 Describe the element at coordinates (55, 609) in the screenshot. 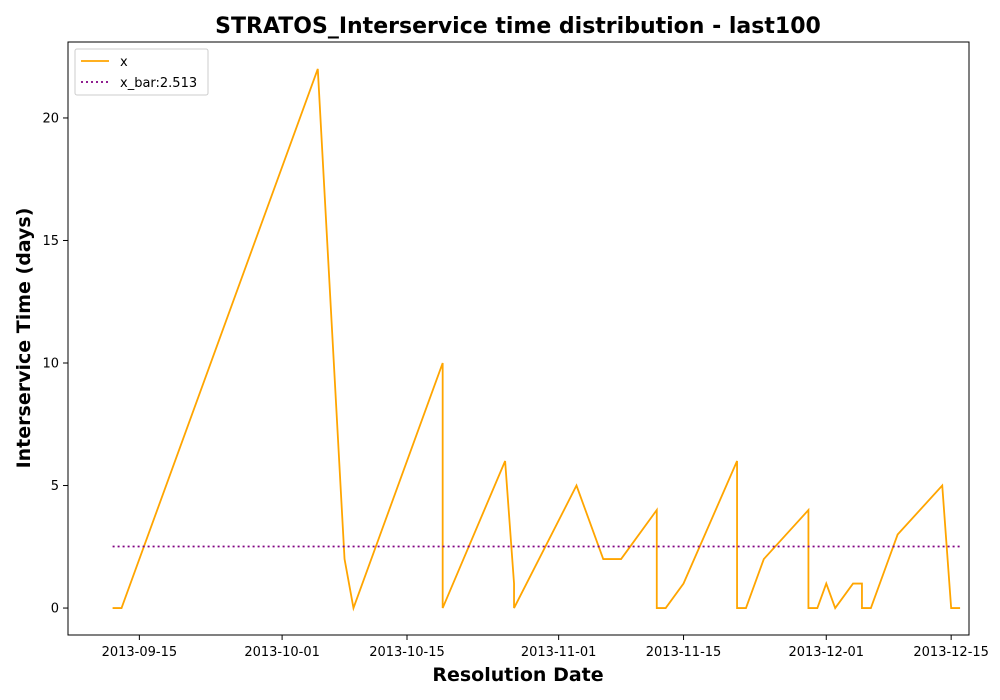

I see `y-tick-label: 0` at that location.